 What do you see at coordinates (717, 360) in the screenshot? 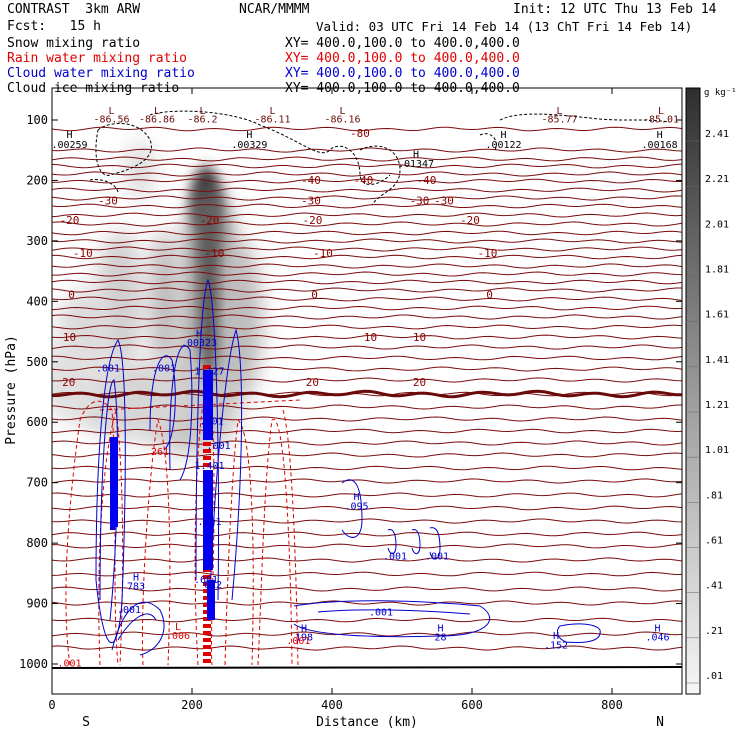
I see `colorbar-tick-5: 1.41` at bounding box center [717, 360].